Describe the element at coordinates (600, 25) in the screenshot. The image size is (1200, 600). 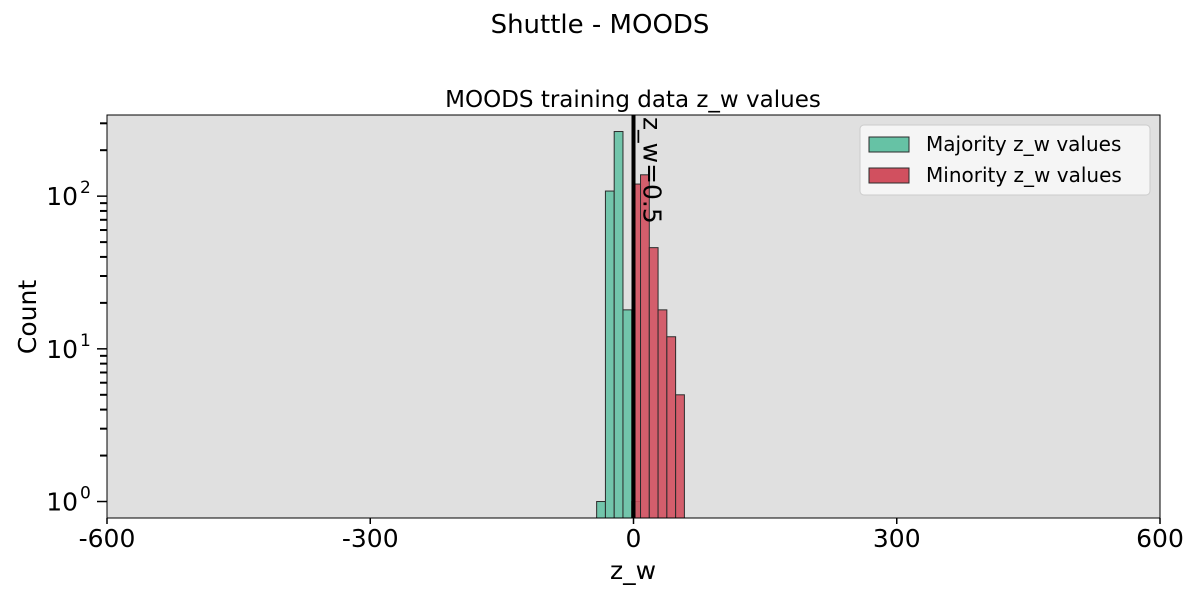
I see `chart-suptitle: Shuttle - MOODS` at that location.